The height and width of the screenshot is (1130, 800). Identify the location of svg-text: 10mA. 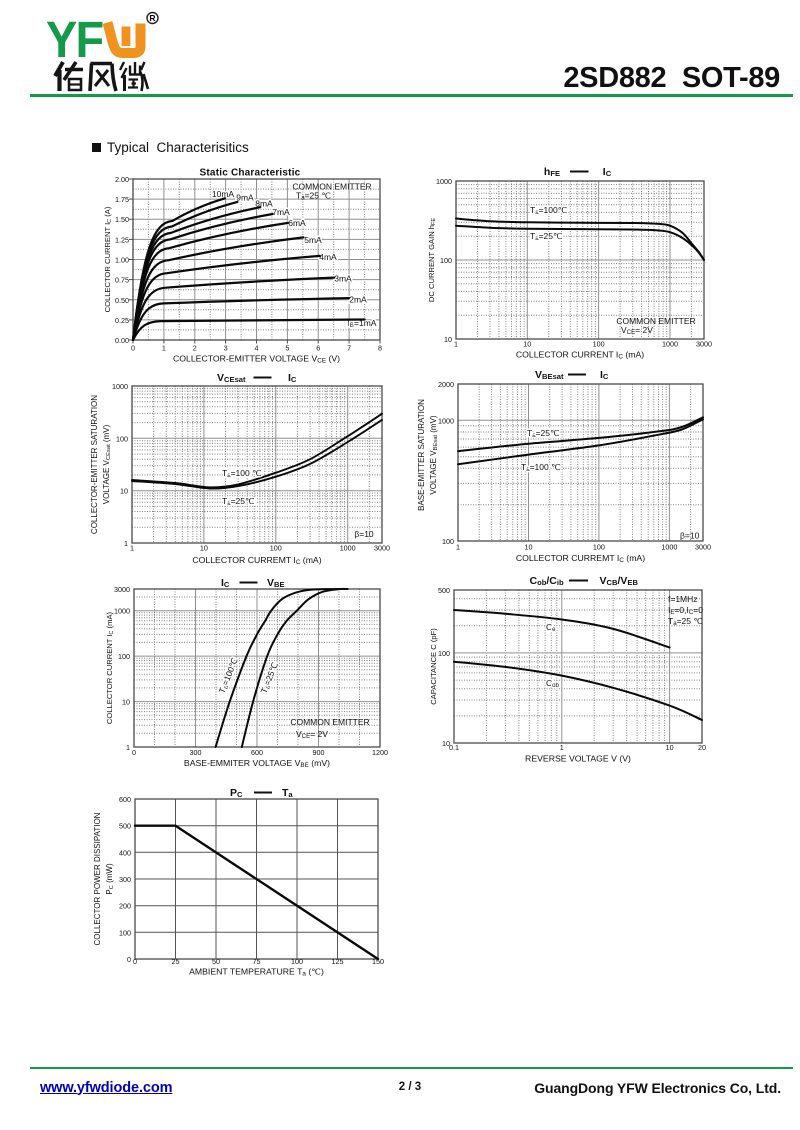
(223, 194).